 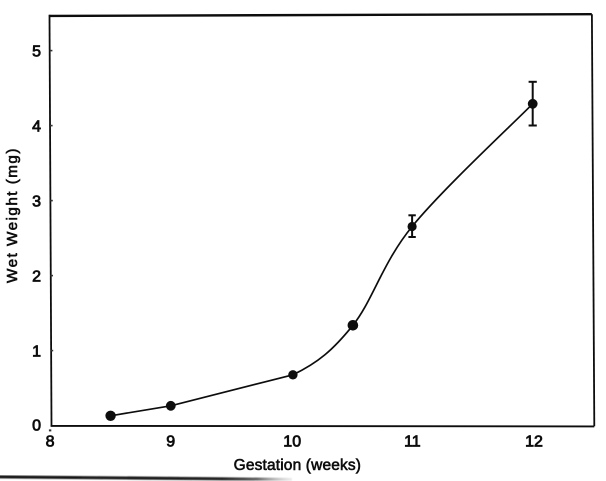 I want to click on svg-text: 9, so click(x=170, y=441).